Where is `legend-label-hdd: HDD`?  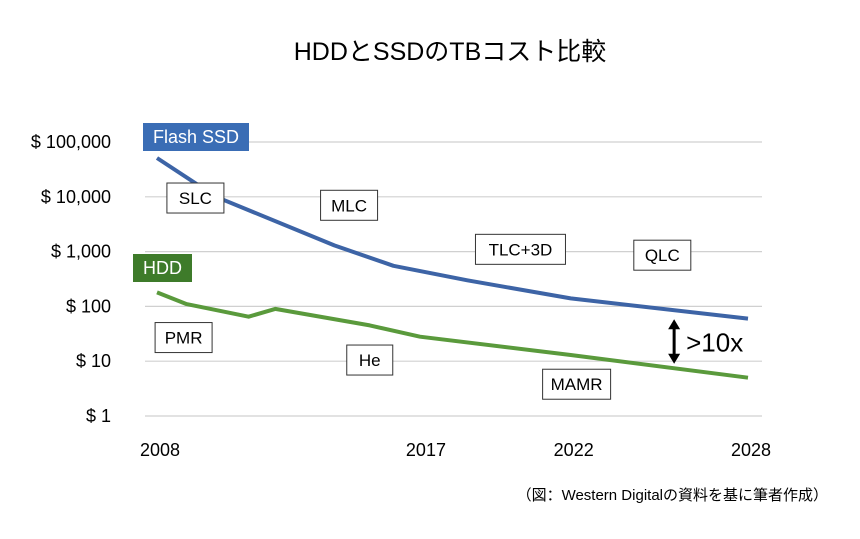 legend-label-hdd: HDD is located at coordinates (162, 268).